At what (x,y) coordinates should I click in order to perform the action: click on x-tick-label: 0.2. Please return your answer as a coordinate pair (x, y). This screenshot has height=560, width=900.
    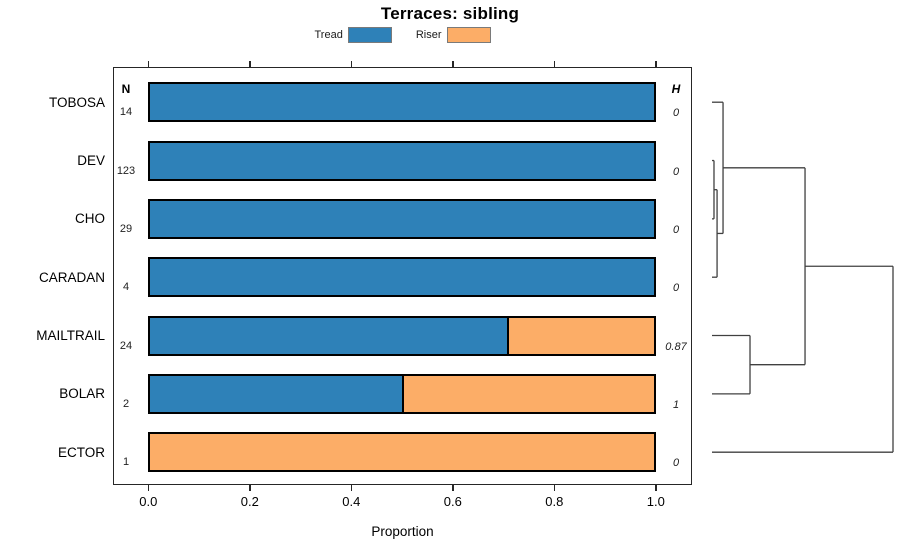
    Looking at the image, I should click on (249, 501).